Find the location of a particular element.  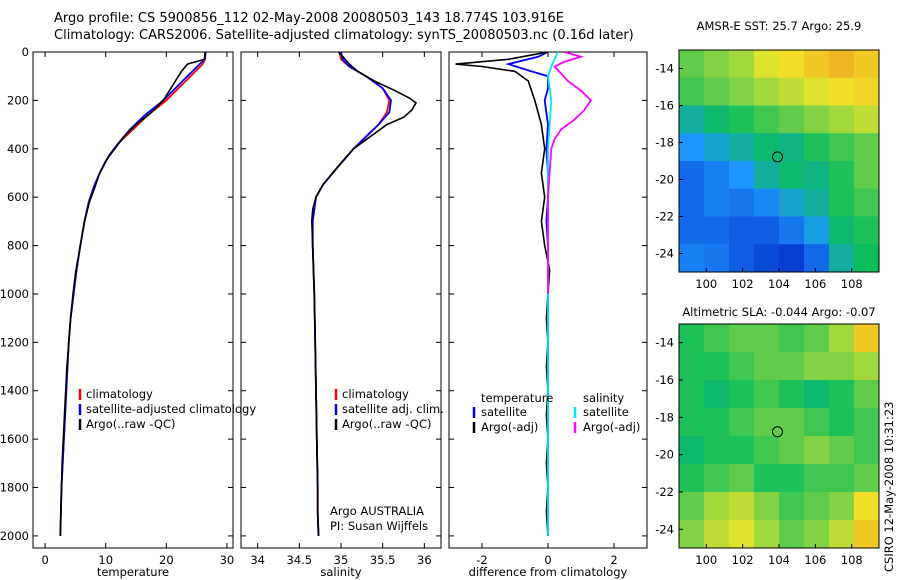

x-axis-label: temperature is located at coordinates (133, 572).